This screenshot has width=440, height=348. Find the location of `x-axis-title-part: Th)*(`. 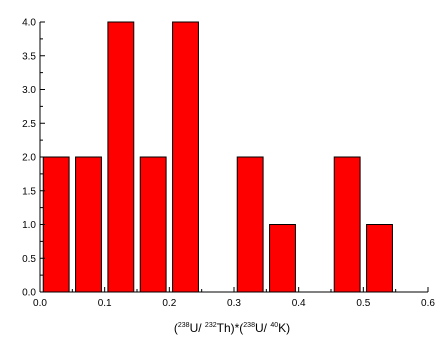

x-axis-title-part: Th)*( is located at coordinates (230, 328).